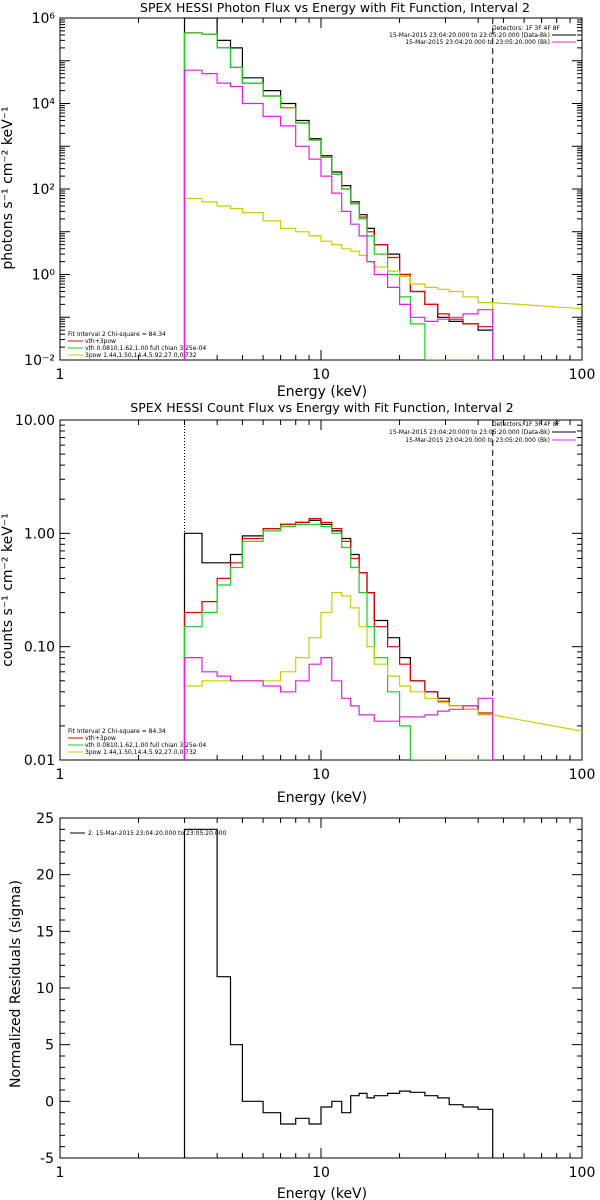 This screenshot has height=1200, width=600. I want to click on residuals-y-tick-label: 25, so click(45, 819).